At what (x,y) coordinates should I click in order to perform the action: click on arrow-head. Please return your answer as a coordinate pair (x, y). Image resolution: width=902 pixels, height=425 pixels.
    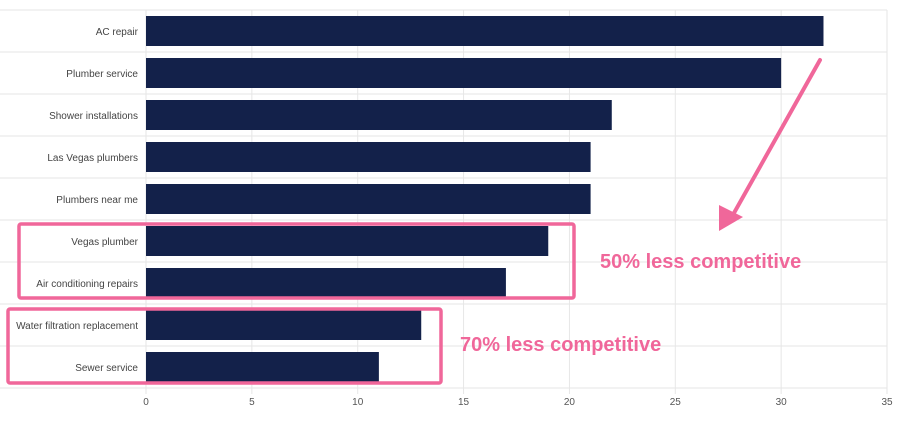
    Looking at the image, I should click on (731, 218).